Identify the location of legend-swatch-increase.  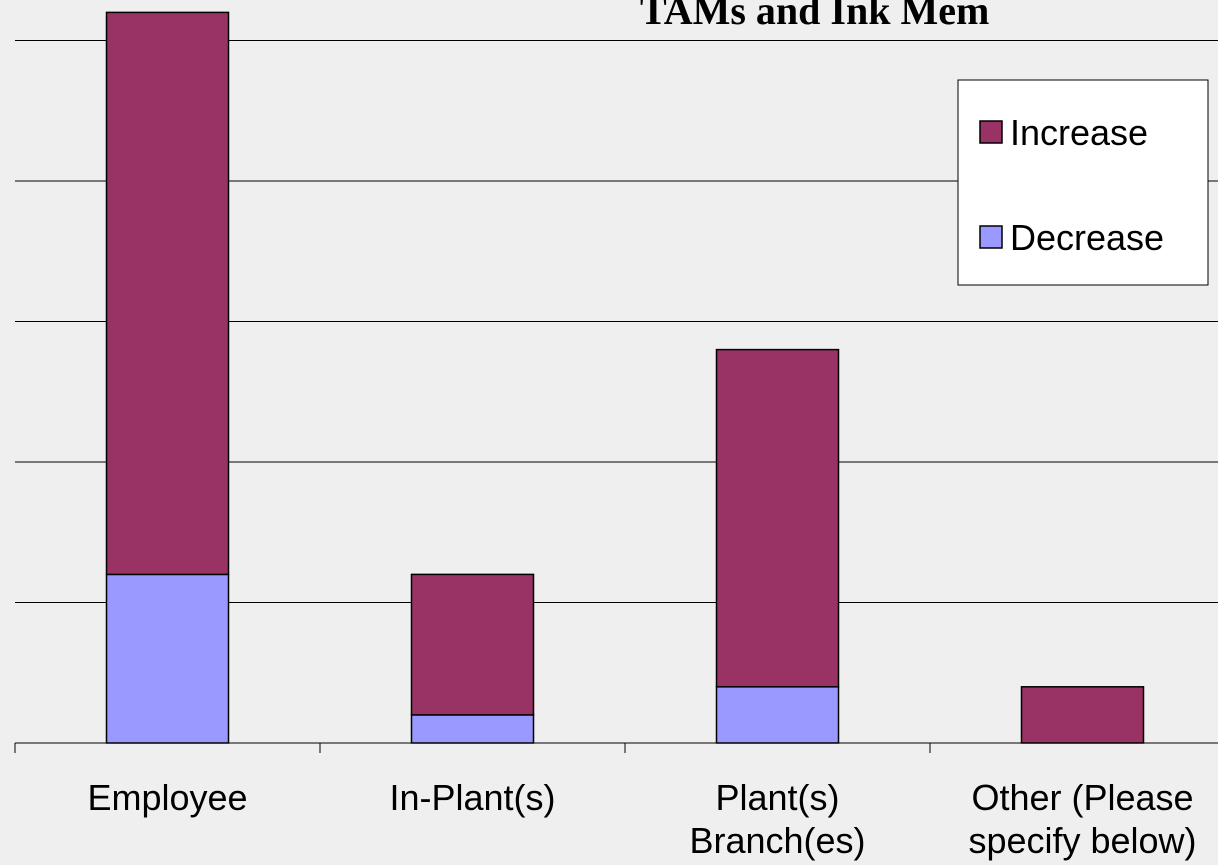
(991, 132).